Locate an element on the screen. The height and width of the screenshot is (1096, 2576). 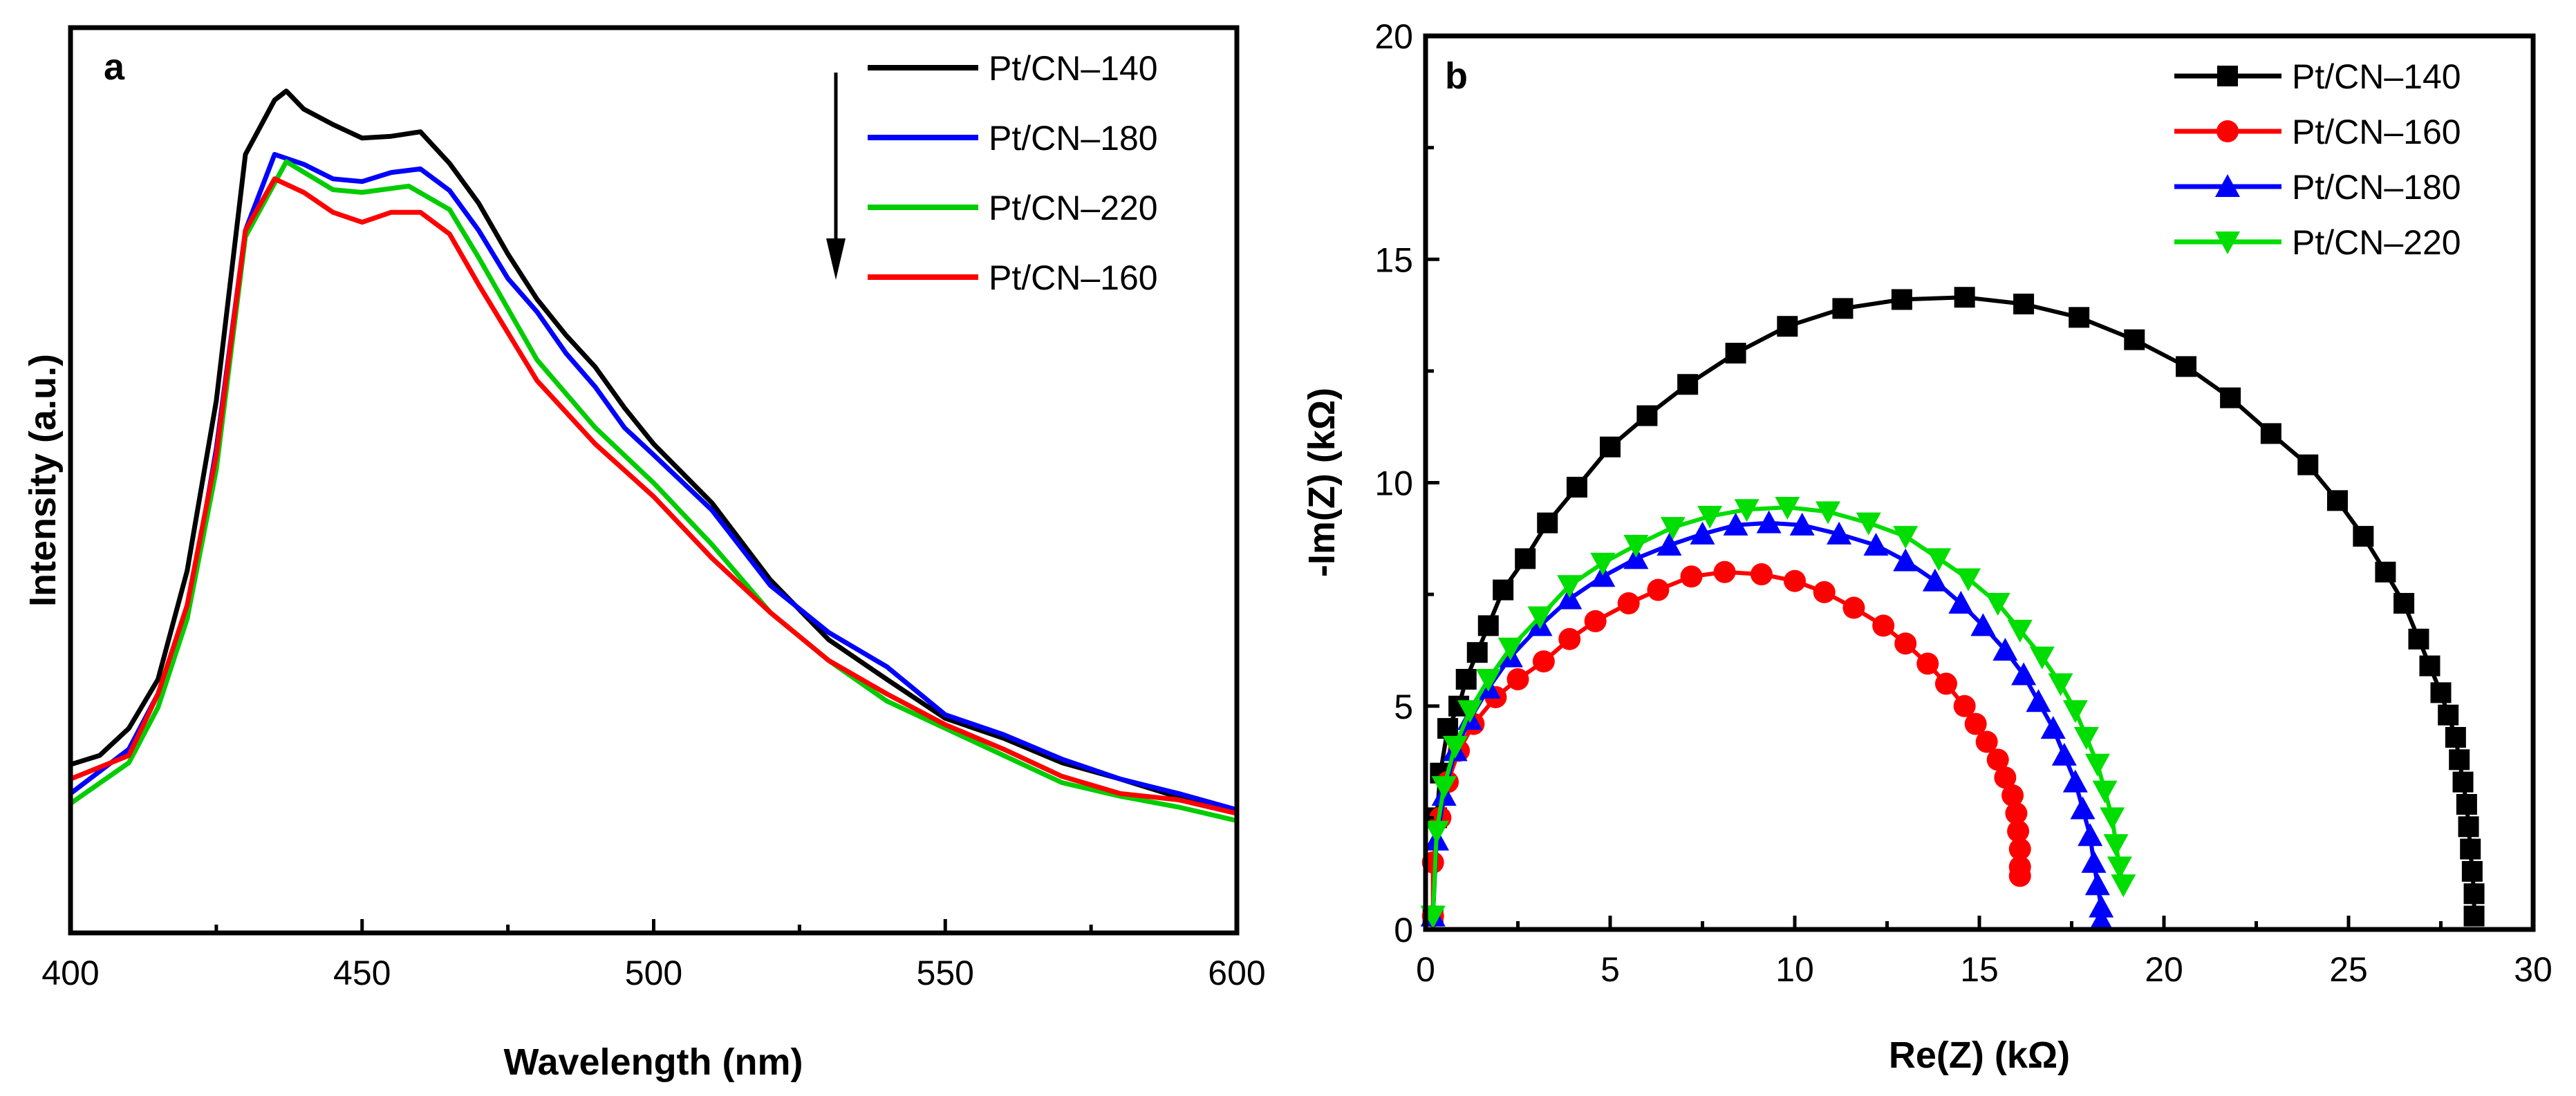
legend-label-3: Pt/CN–160 is located at coordinates (1073, 277).